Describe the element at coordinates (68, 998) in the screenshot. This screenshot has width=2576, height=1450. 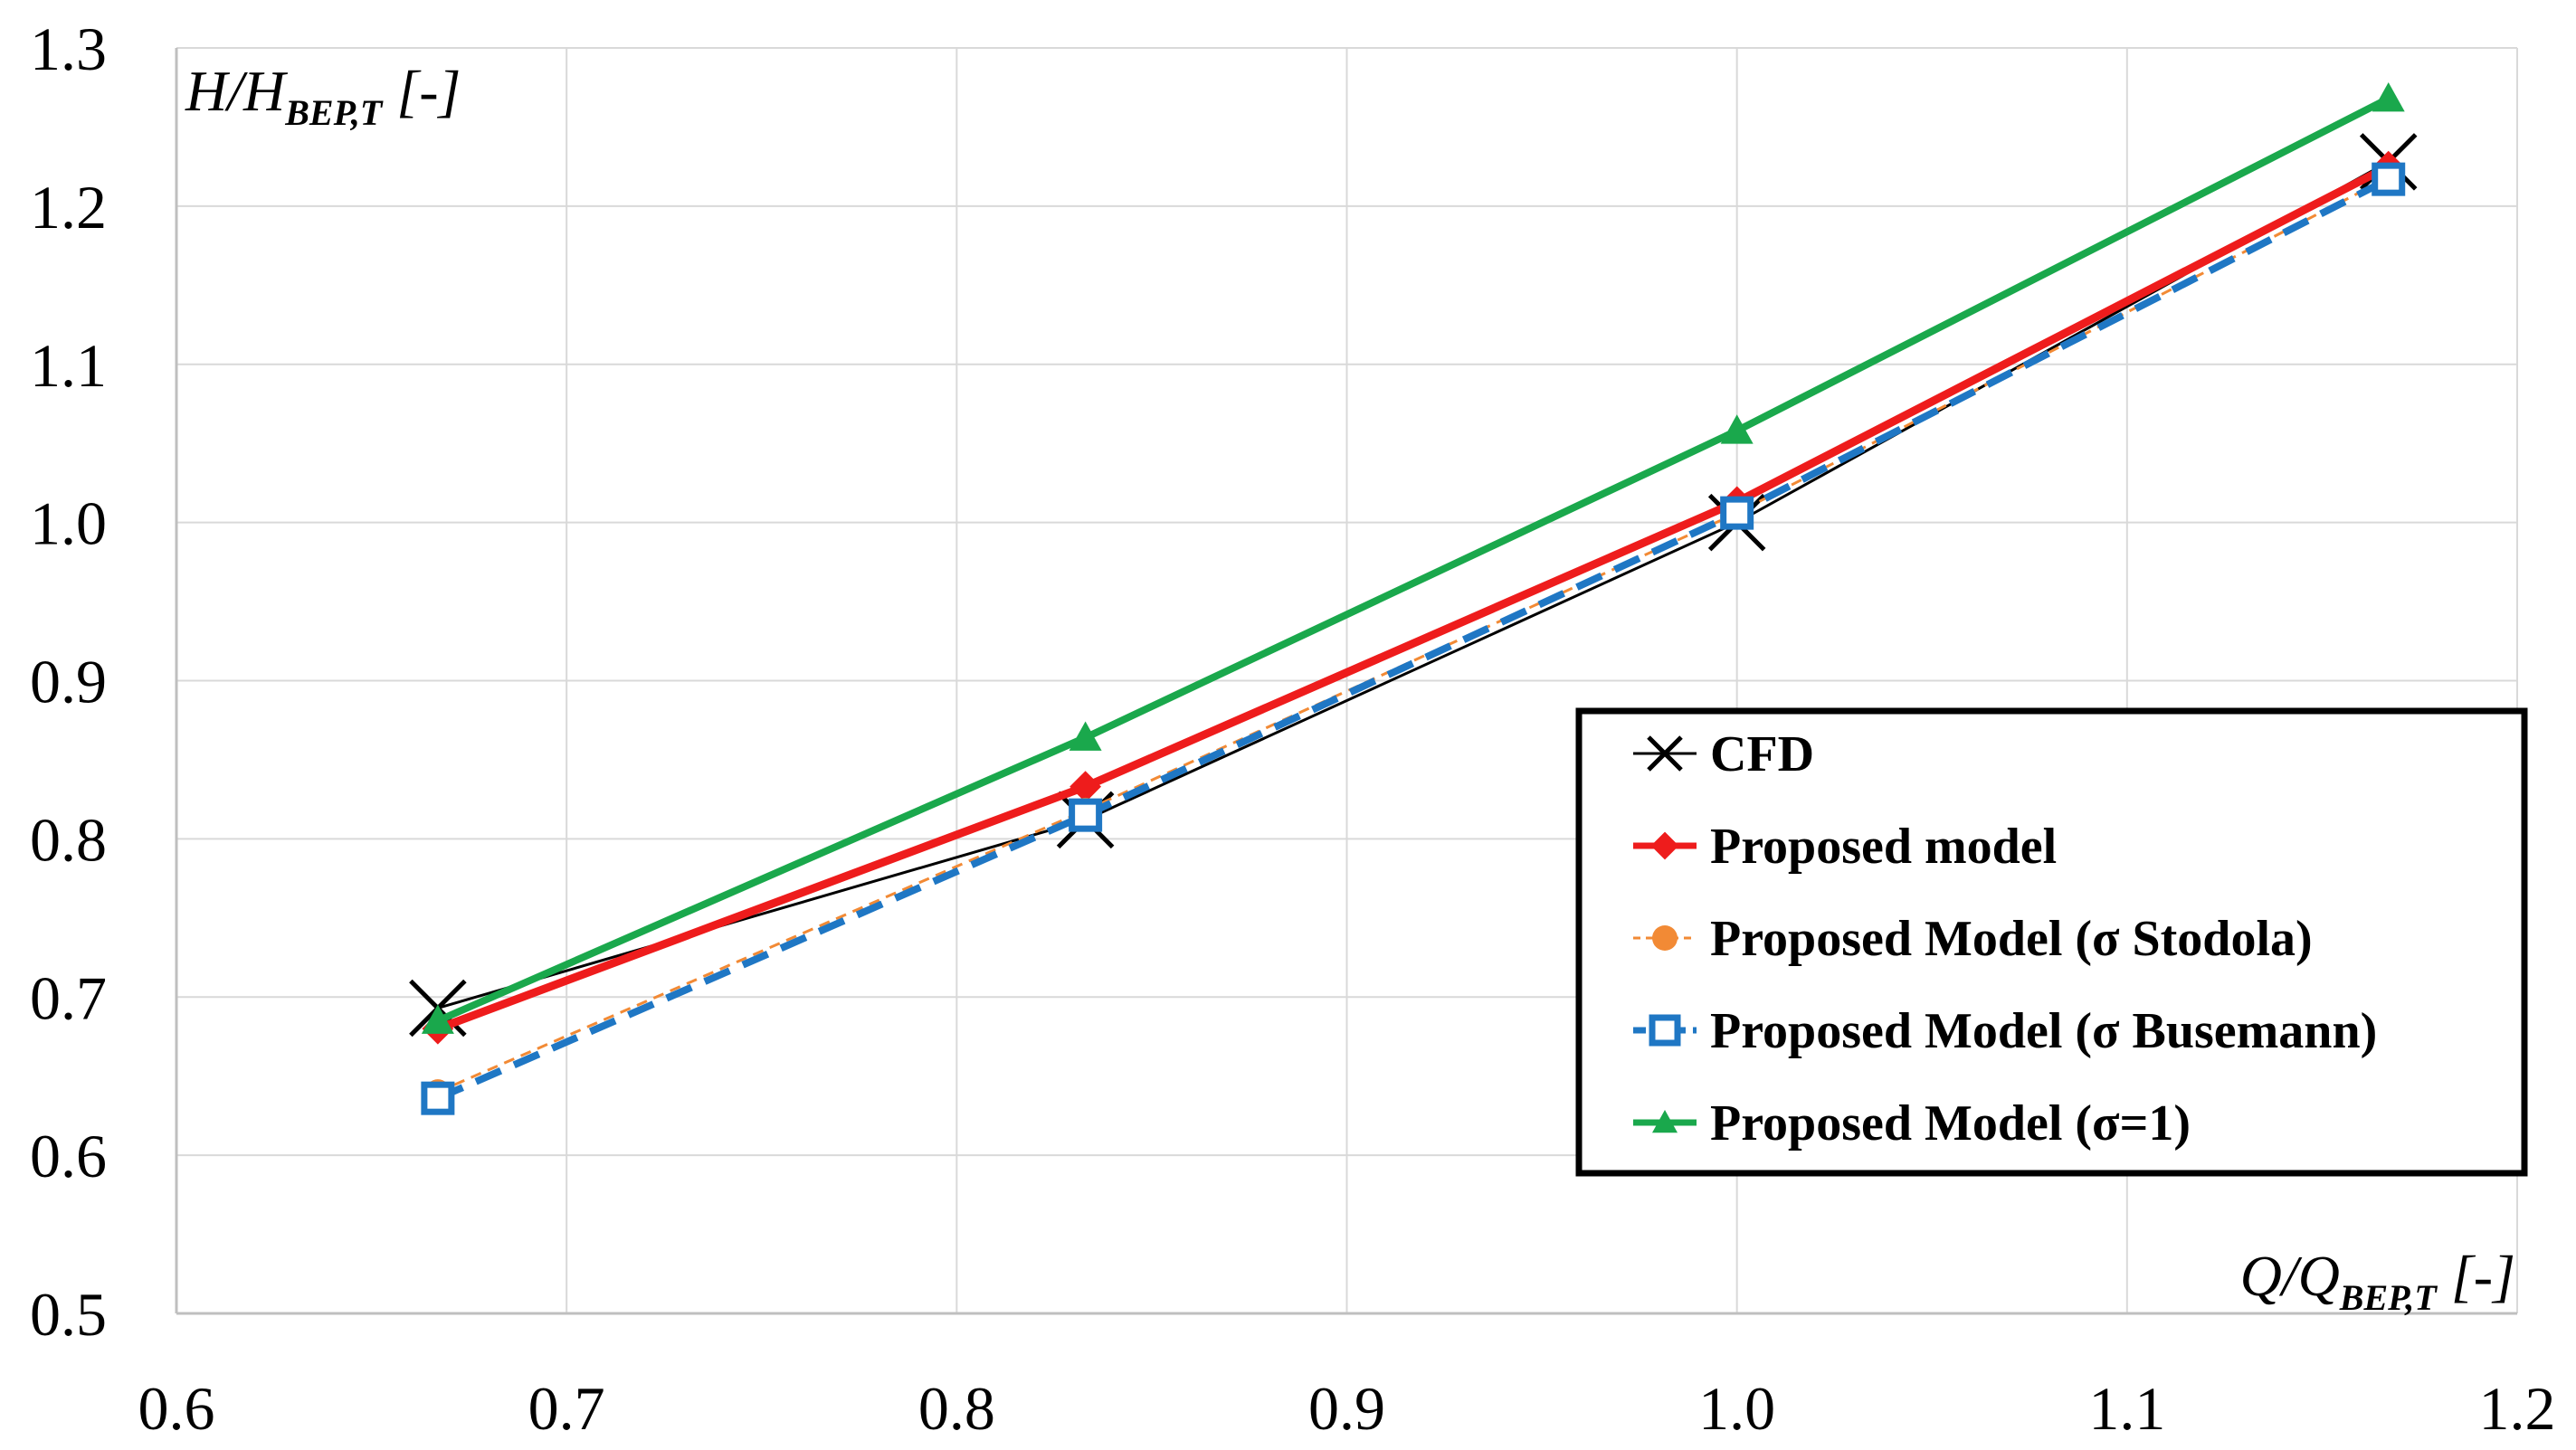
I see `y-tick-label: 0.7` at that location.